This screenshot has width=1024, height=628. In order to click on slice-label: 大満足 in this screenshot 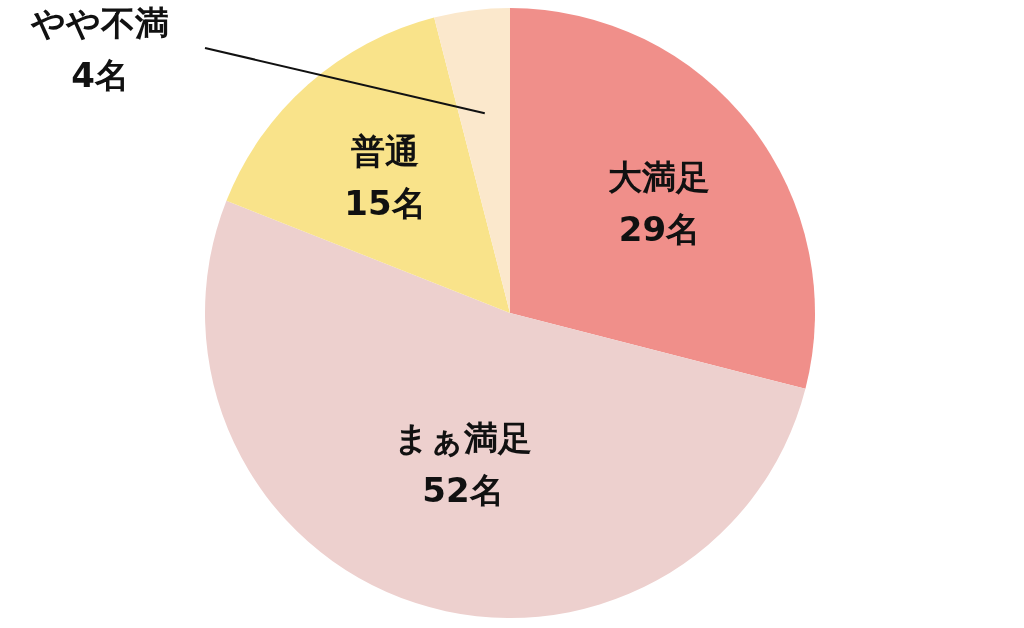, I will do `click(659, 177)`.